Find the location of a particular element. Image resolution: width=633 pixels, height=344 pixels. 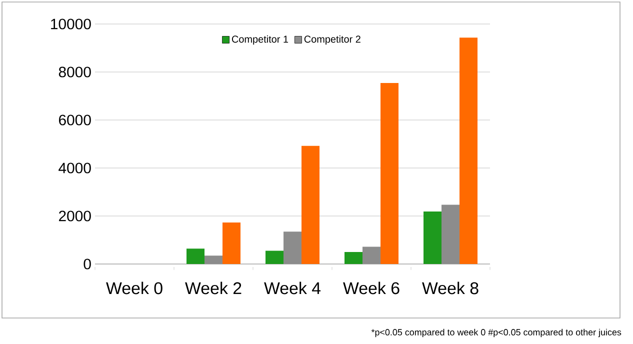

x-tick-label: Week 6 is located at coordinates (371, 288).